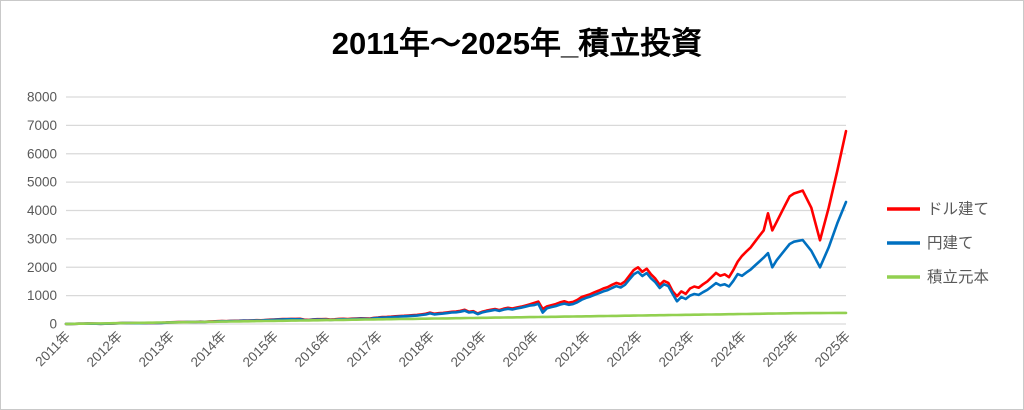 This screenshot has width=1024, height=410. I want to click on x-tick-label: 2015年, so click(260, 349).